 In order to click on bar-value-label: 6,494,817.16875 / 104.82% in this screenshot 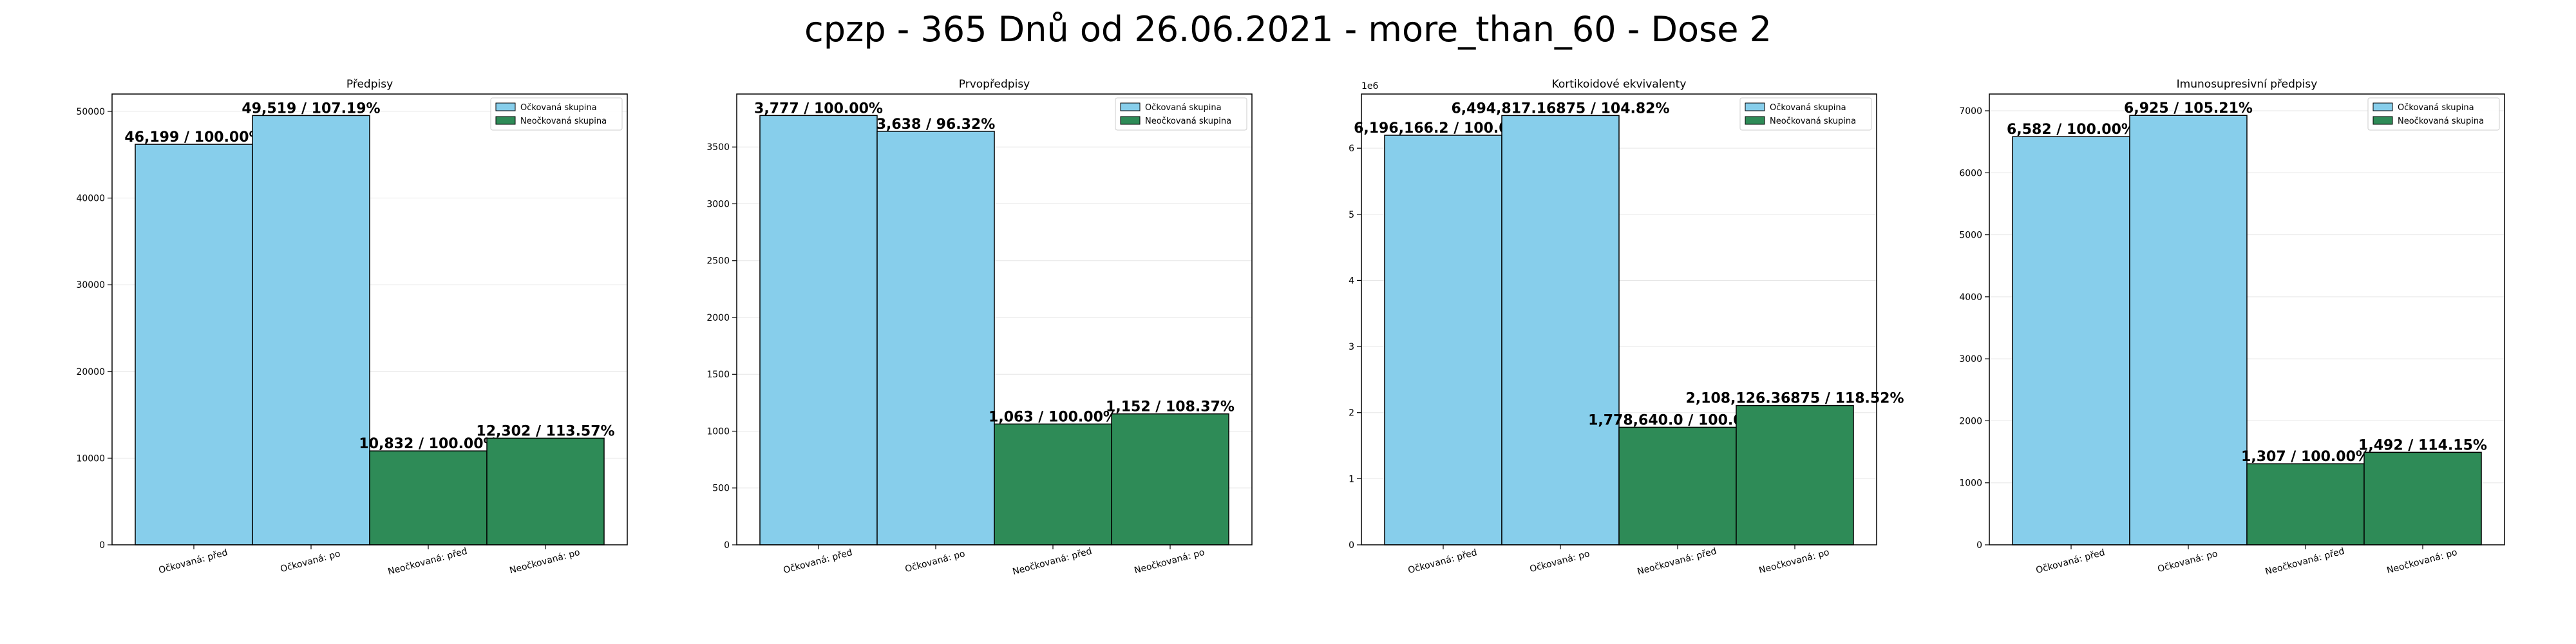, I will do `click(1560, 108)`.